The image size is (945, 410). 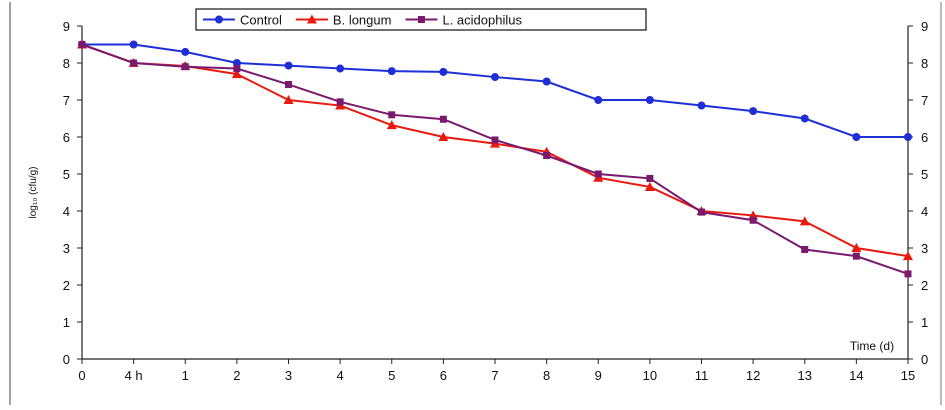 I want to click on legend-label: L. acidophilus, so click(x=482, y=20).